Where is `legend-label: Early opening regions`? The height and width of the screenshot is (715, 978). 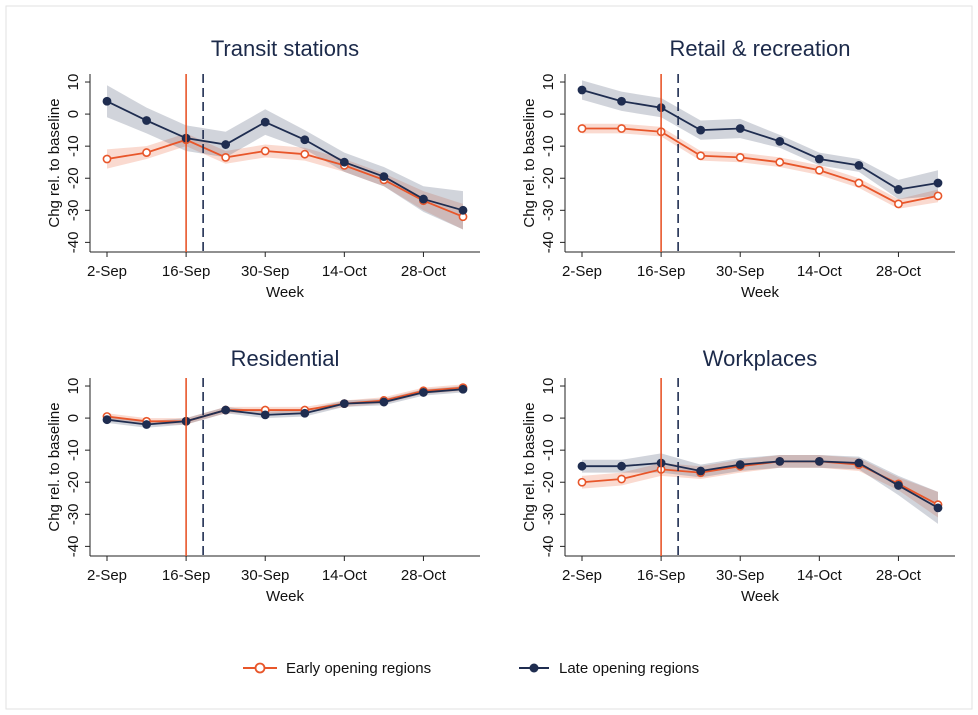 legend-label: Early opening regions is located at coordinates (358, 668).